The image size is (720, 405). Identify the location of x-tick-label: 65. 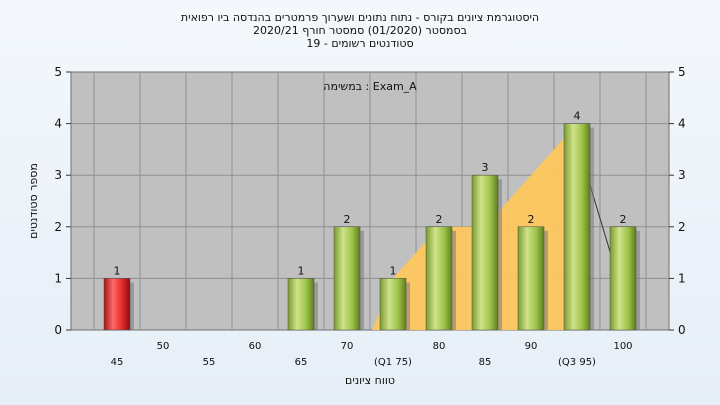
(301, 362).